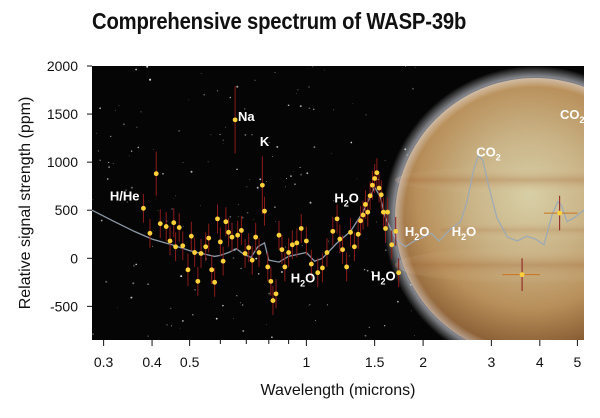 Image resolution: width=600 pixels, height=418 pixels. What do you see at coordinates (152, 362) in the screenshot?
I see `x-tick-label: 0.4` at bounding box center [152, 362].